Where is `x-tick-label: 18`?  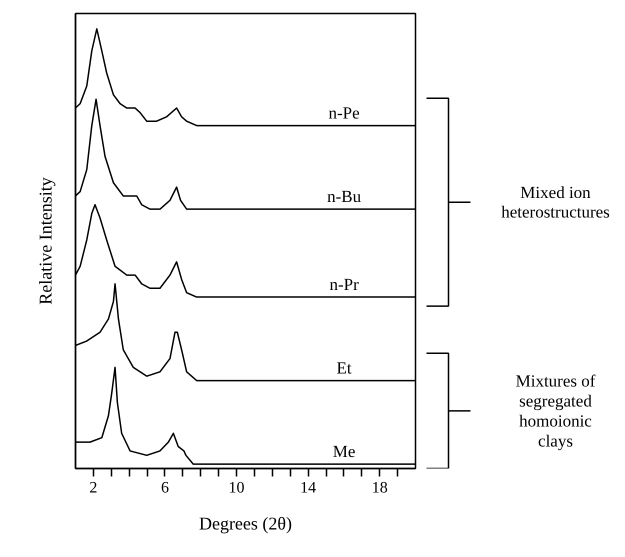 x-tick-label: 18 is located at coordinates (380, 488).